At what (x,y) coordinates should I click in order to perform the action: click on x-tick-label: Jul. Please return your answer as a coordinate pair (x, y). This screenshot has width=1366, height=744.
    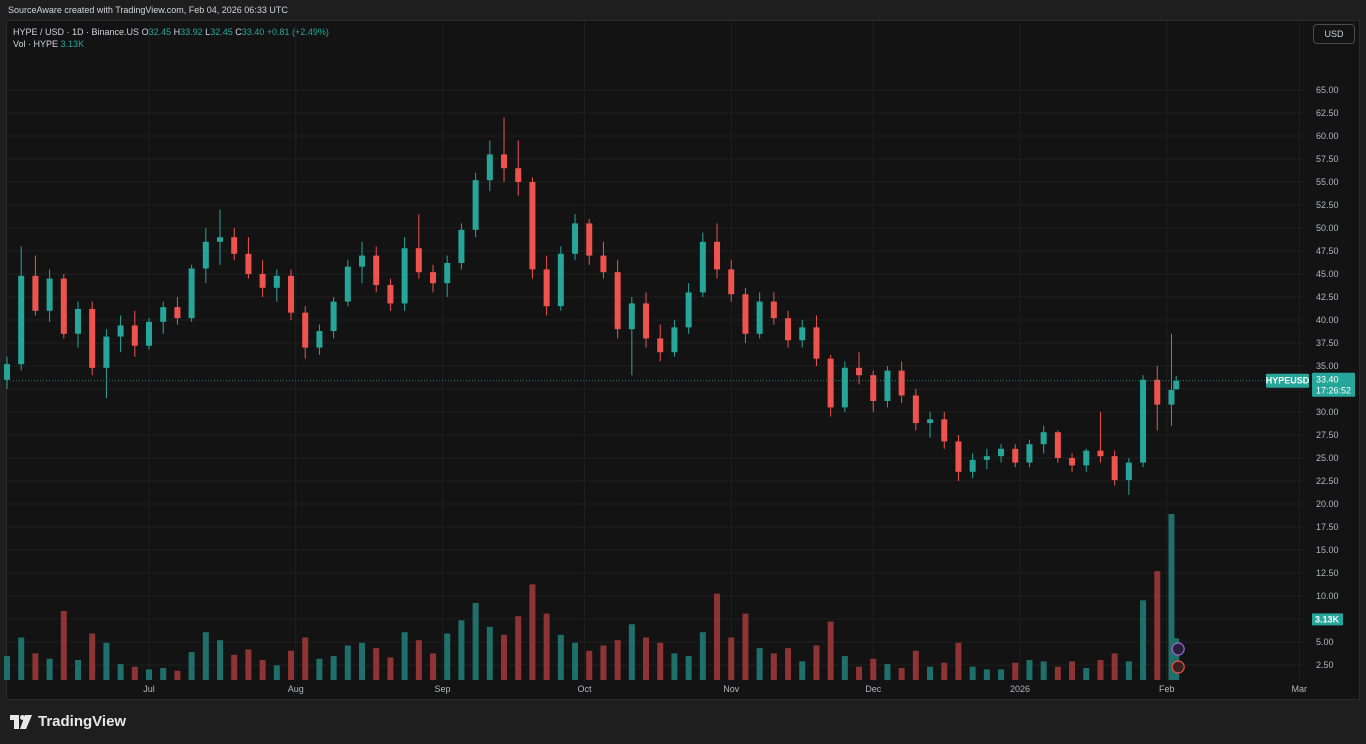
    Looking at the image, I should click on (149, 689).